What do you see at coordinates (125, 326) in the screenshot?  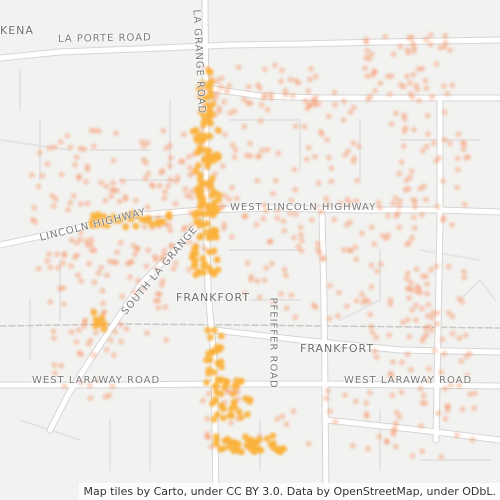 I see `south-la-grange-road` at bounding box center [125, 326].